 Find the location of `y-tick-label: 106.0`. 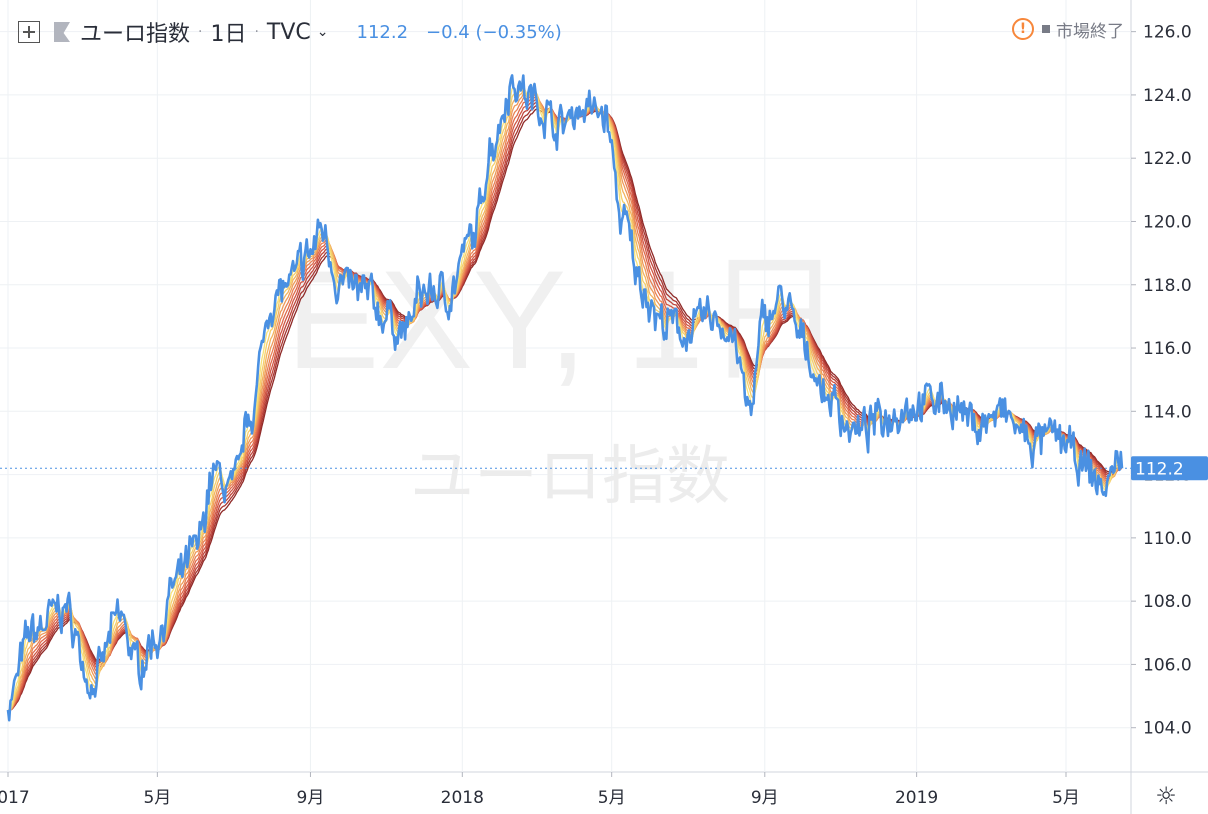

y-tick-label: 106.0 is located at coordinates (1167, 665).